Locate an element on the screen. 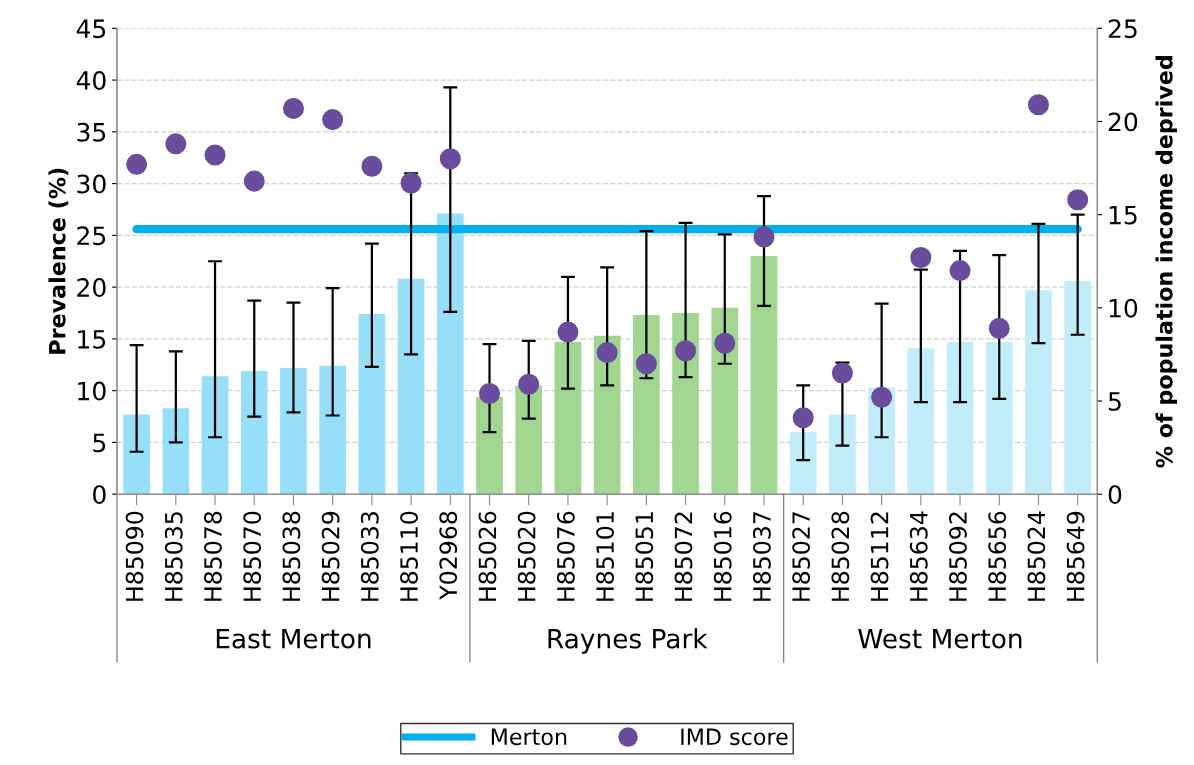  y-tick-label: 5 is located at coordinates (99, 443).